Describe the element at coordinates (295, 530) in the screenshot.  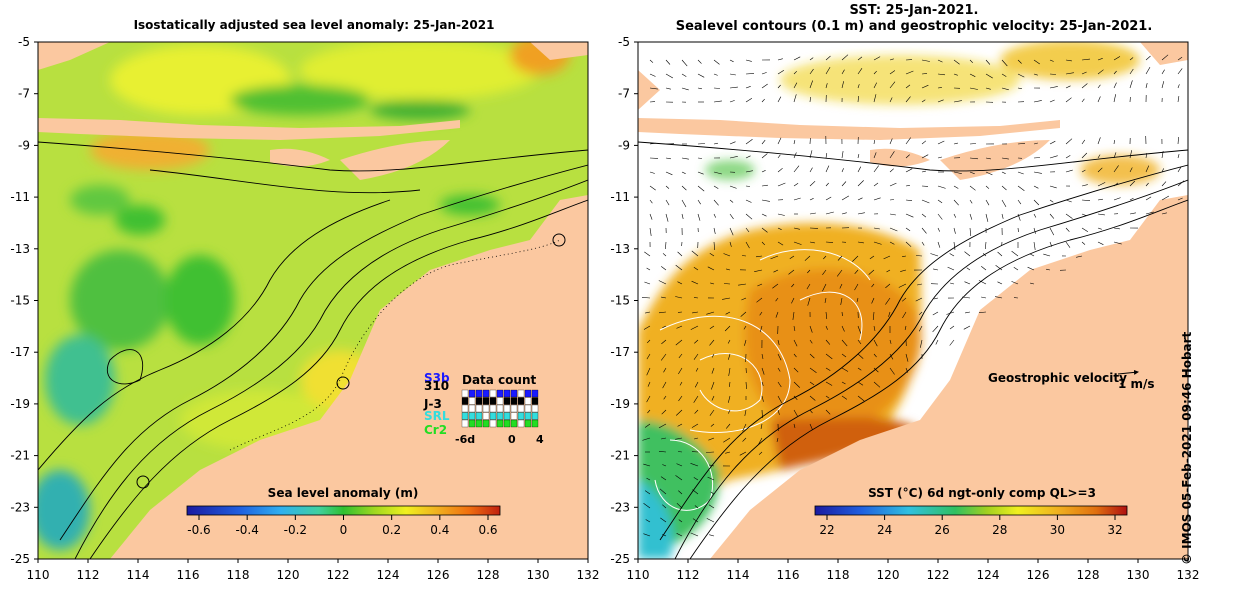
I see `colorbar-tick-label: -0.2` at that location.